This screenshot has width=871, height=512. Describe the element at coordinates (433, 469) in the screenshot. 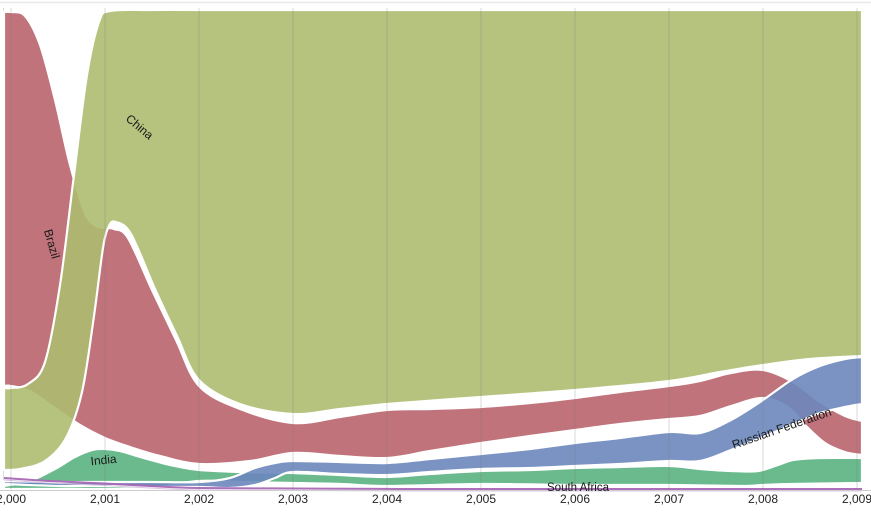

I see `stream-india` at that location.